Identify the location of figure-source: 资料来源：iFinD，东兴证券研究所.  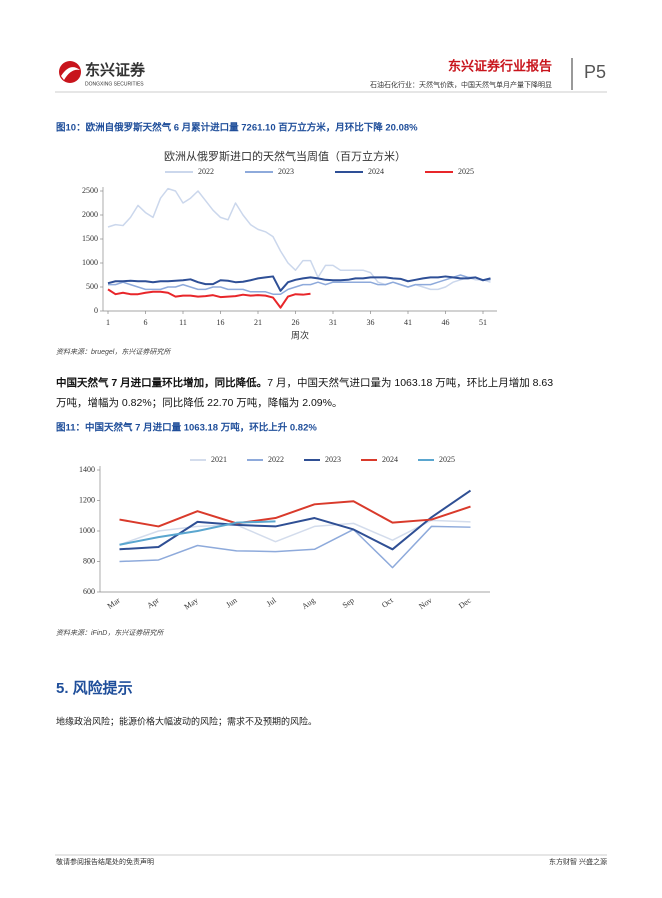
(110, 633).